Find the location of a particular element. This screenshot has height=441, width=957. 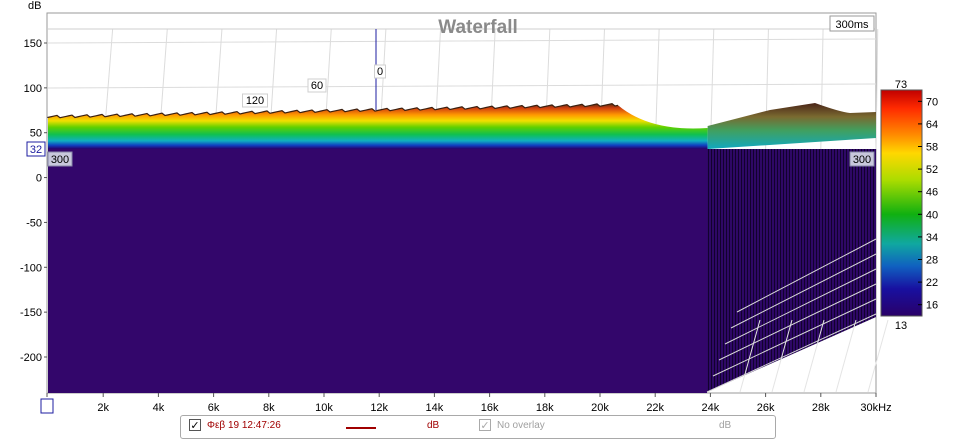

waterfall-surface-tail is located at coordinates (791, 126).